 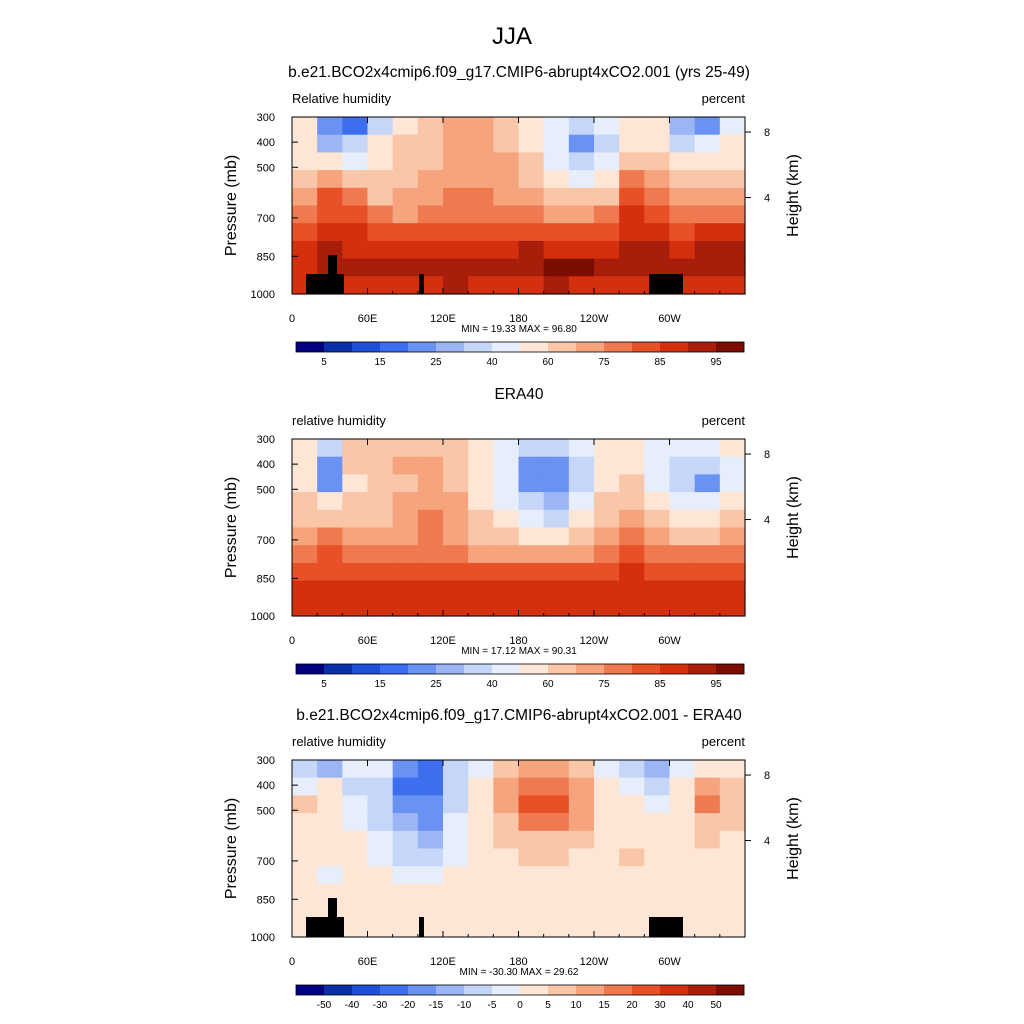 I want to click on topography-block, so click(x=666, y=284).